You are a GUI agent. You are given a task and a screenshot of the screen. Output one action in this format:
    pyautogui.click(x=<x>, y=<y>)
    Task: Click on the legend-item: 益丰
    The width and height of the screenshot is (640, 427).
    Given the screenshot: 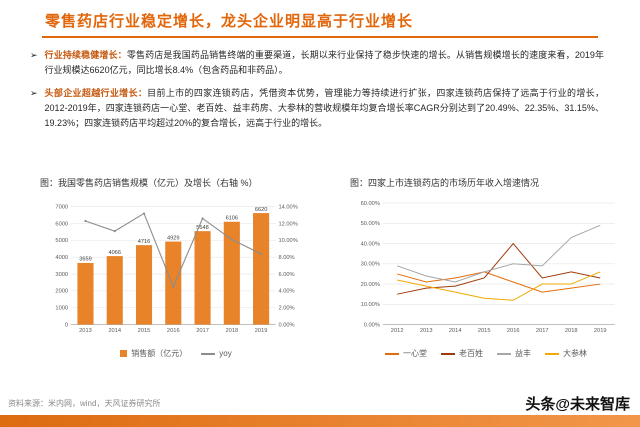 What is the action you would take?
    pyautogui.click(x=514, y=353)
    